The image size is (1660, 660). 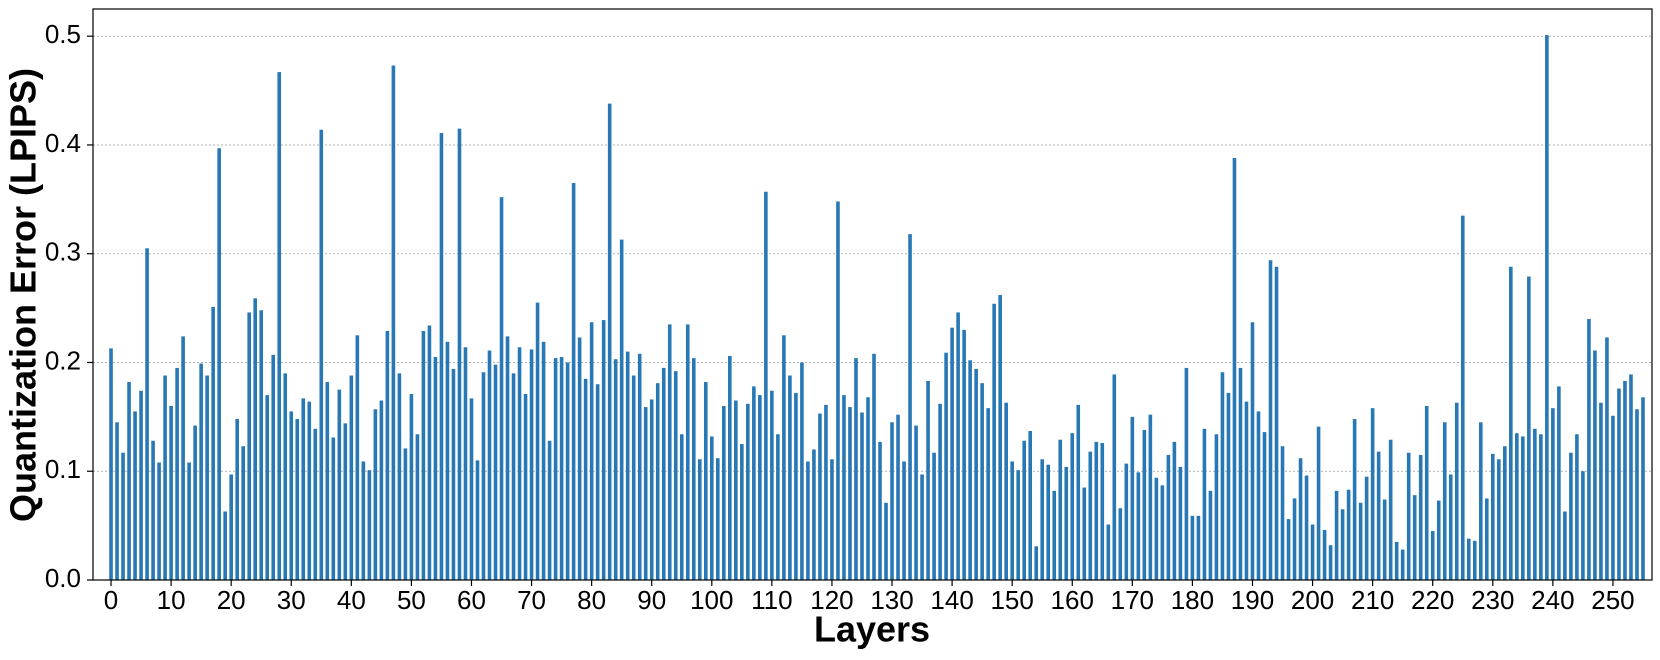 What do you see at coordinates (171, 600) in the screenshot?
I see `x-tick-label: 10` at bounding box center [171, 600].